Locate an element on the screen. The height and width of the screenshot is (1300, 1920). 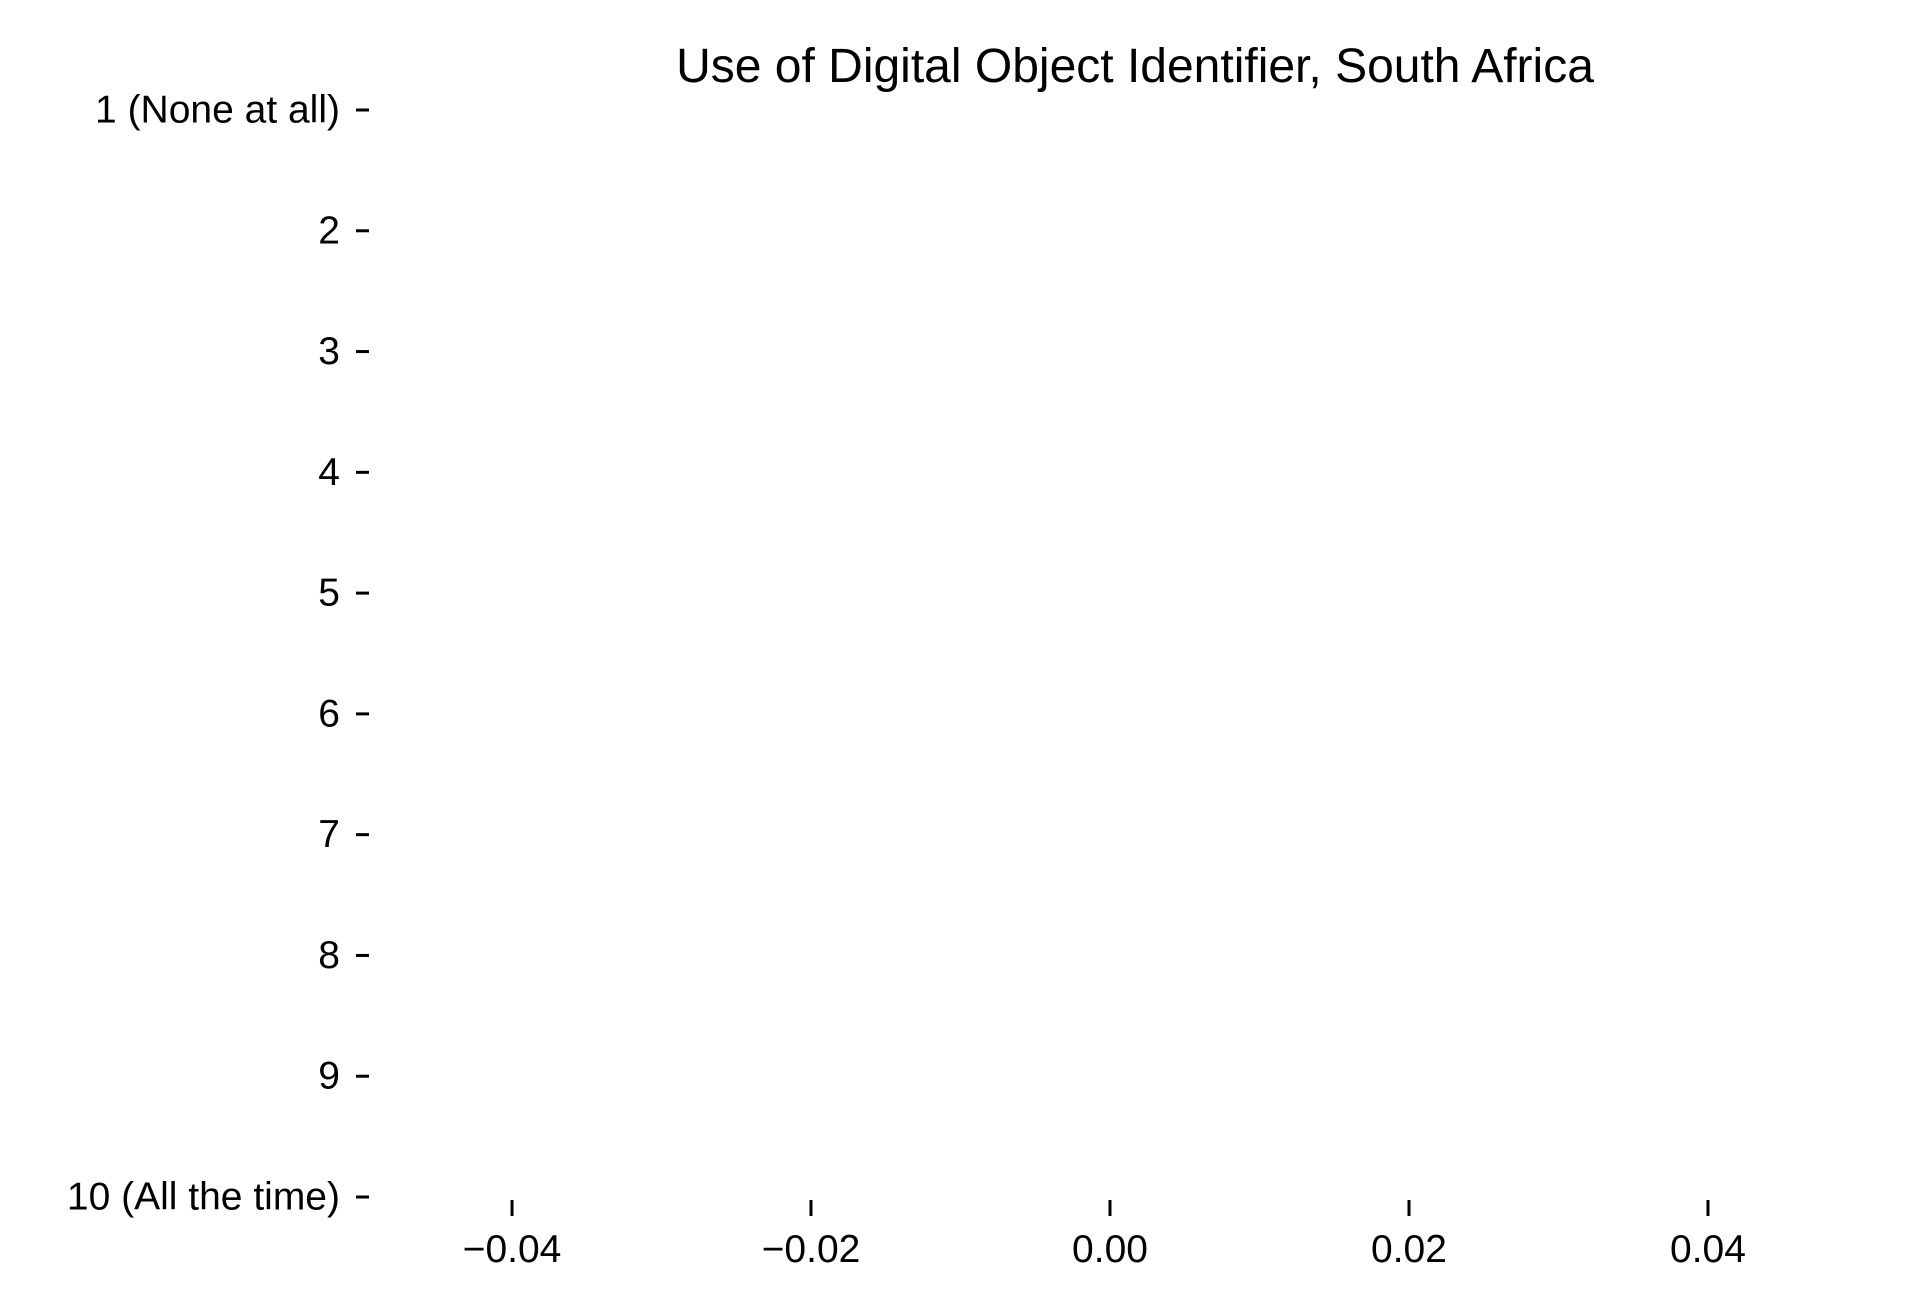
y-tick-label: 10 (All the time) is located at coordinates (203, 1197).